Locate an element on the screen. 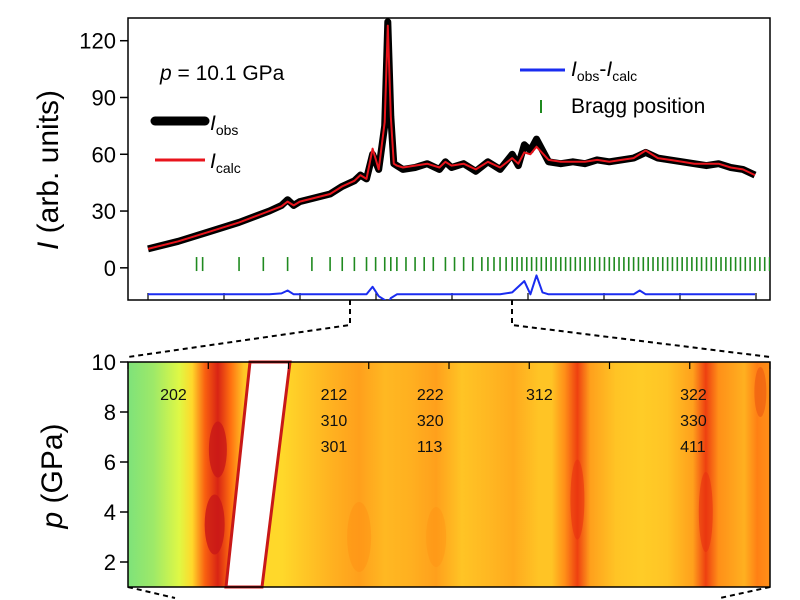 The height and width of the screenshot is (600, 800). bottom-y-tick-label: 4 is located at coordinates (110, 512).